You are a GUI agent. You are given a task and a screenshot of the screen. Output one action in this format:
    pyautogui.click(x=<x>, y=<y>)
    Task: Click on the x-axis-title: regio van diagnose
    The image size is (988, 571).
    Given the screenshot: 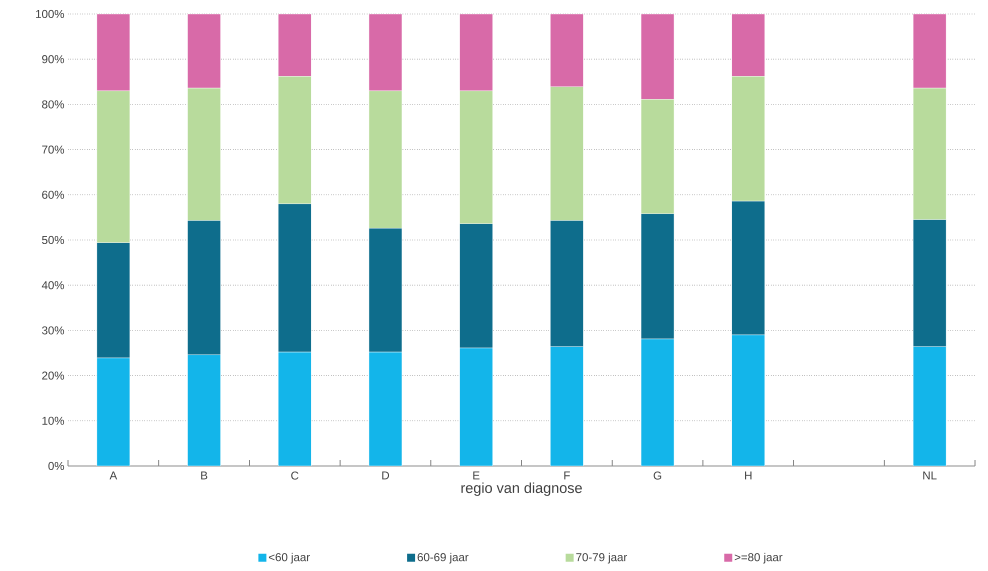 What is the action you would take?
    pyautogui.click(x=521, y=489)
    